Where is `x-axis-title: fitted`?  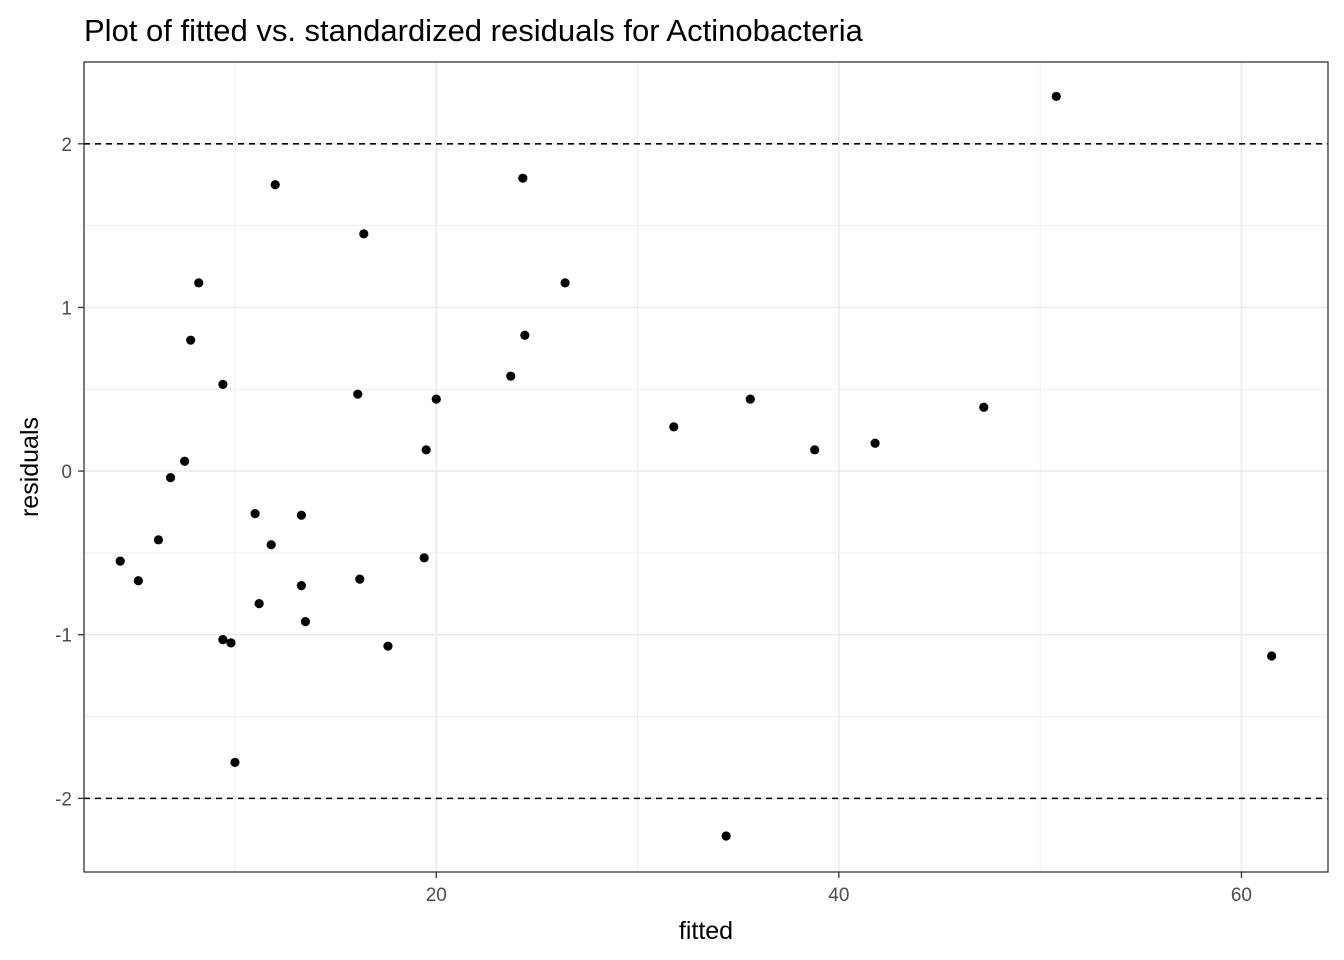
x-axis-title: fitted is located at coordinates (706, 931).